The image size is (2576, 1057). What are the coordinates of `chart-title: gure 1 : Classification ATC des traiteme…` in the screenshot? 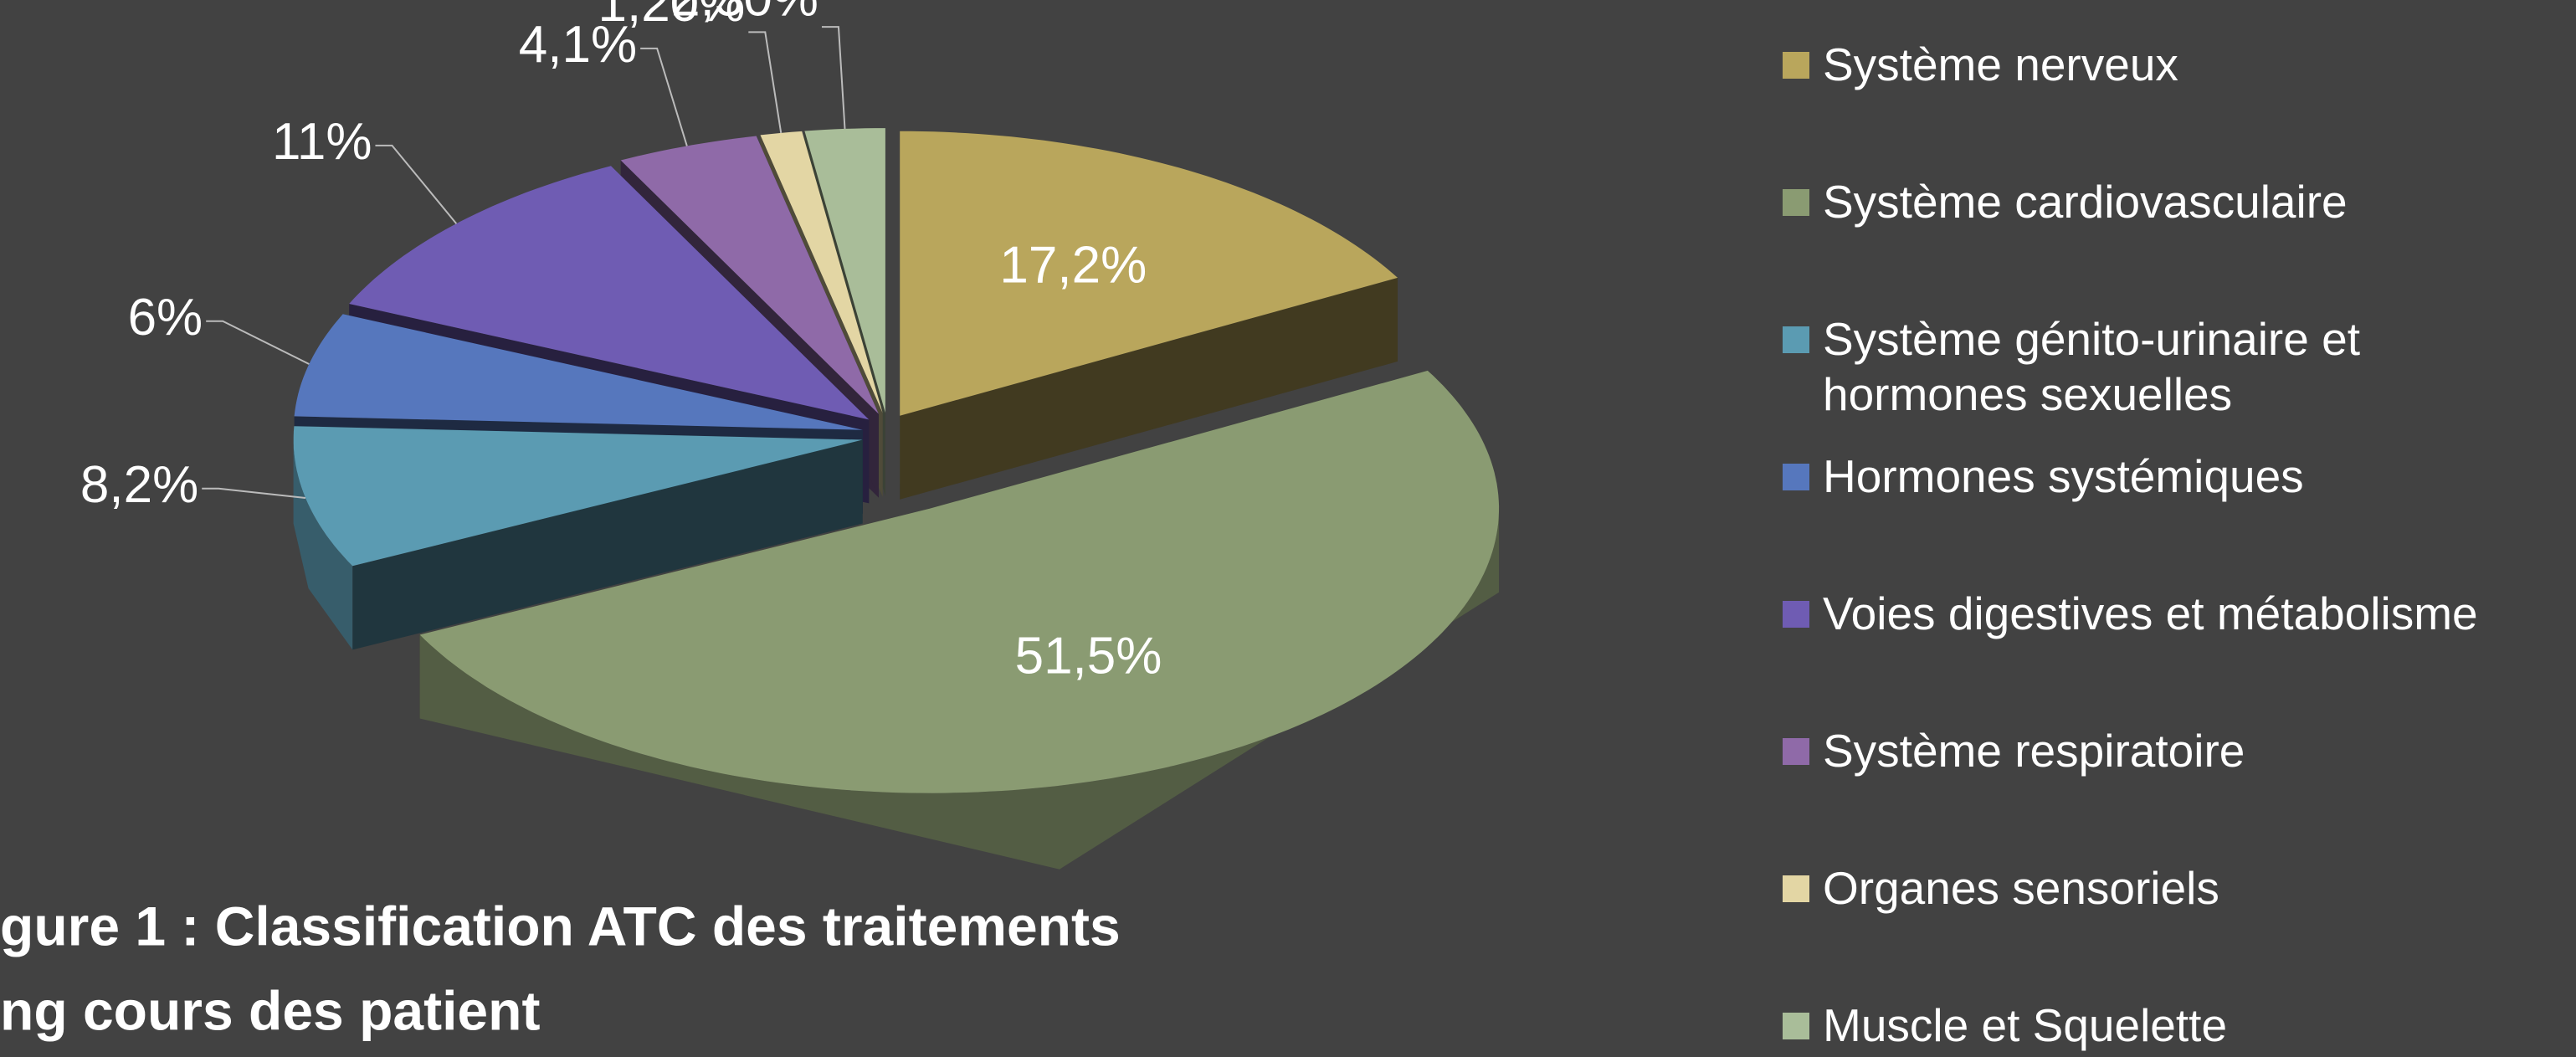 It's located at (560, 926).